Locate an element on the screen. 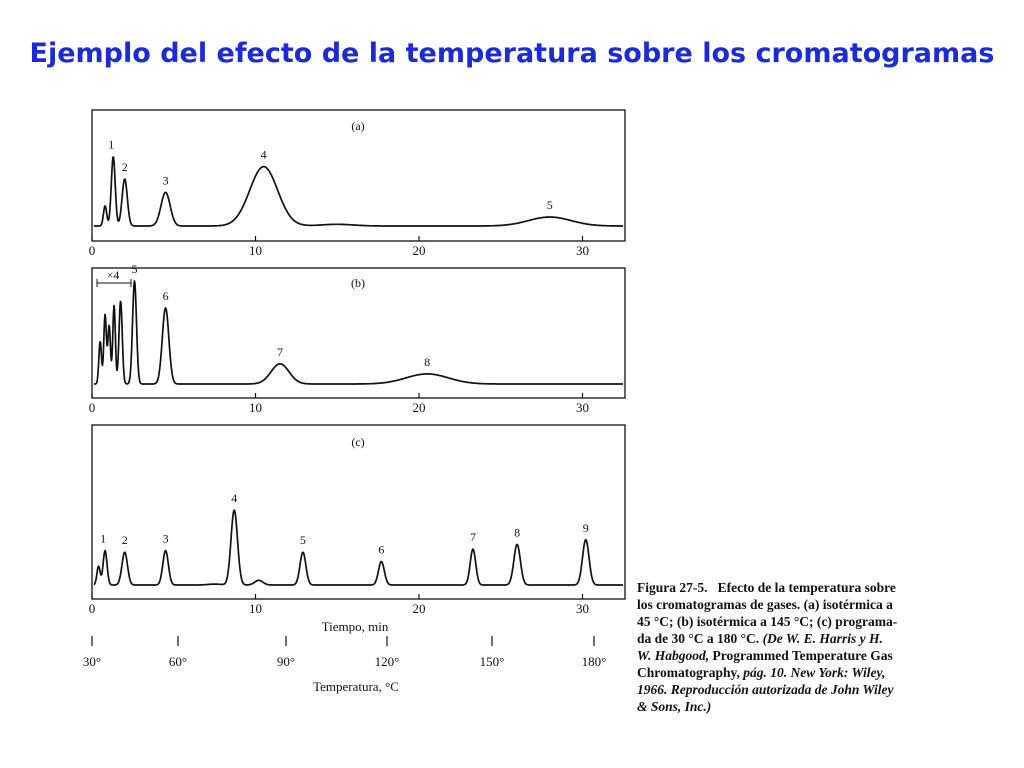 The width and height of the screenshot is (1024, 768). caption-line: pág. 10. New York: Wiley, is located at coordinates (814, 672).